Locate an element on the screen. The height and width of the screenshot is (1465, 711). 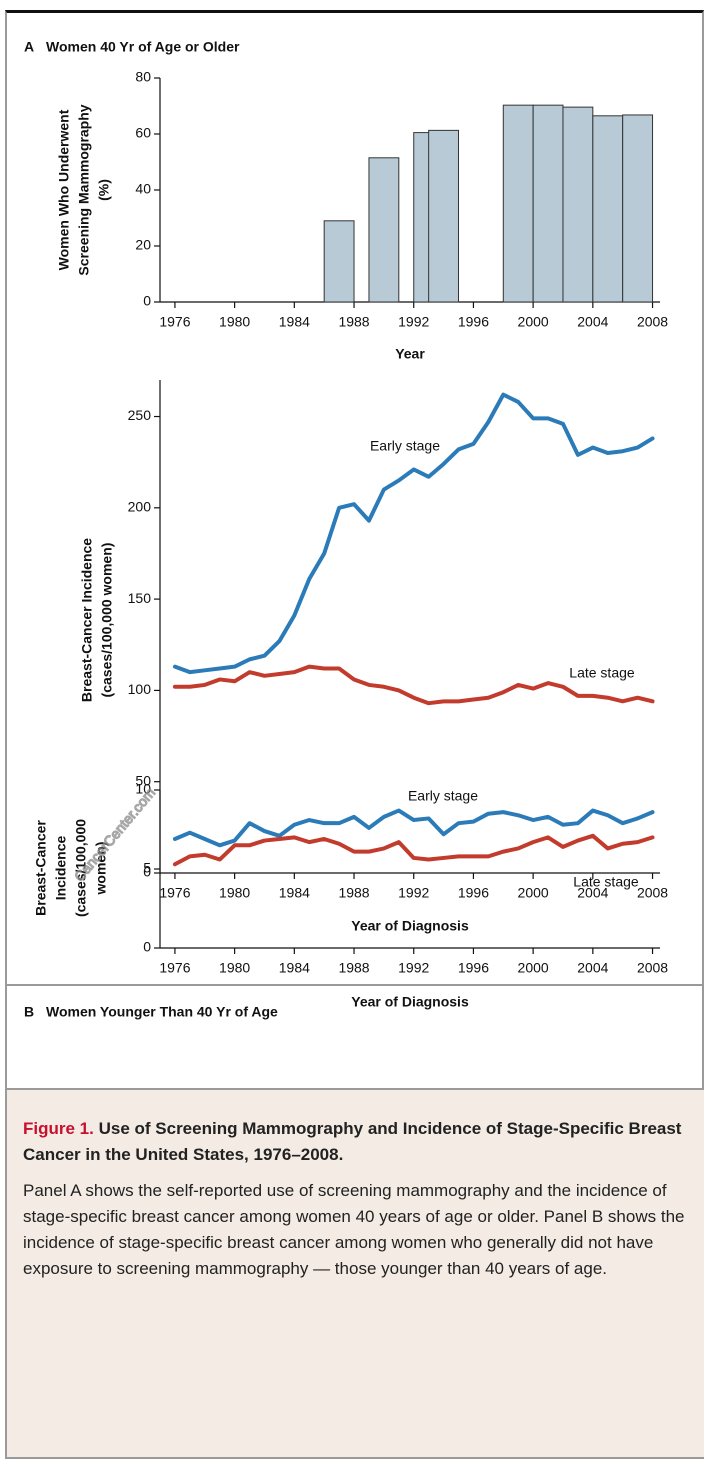
y-axis-title: Women Who Underwent is located at coordinates (64, 189).